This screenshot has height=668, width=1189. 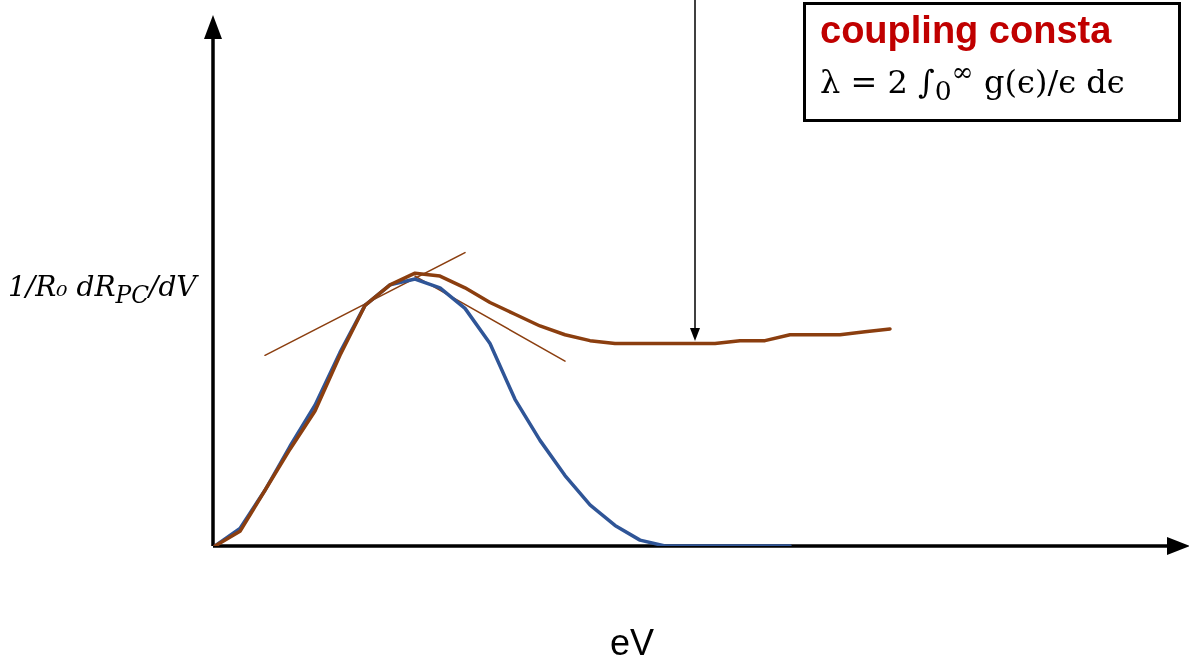 What do you see at coordinates (973, 81) in the screenshot?
I see `text: λ = 2 ∫$_{0}$$^{∞}$ g(ϵ)/ϵ dϵ` at bounding box center [973, 81].